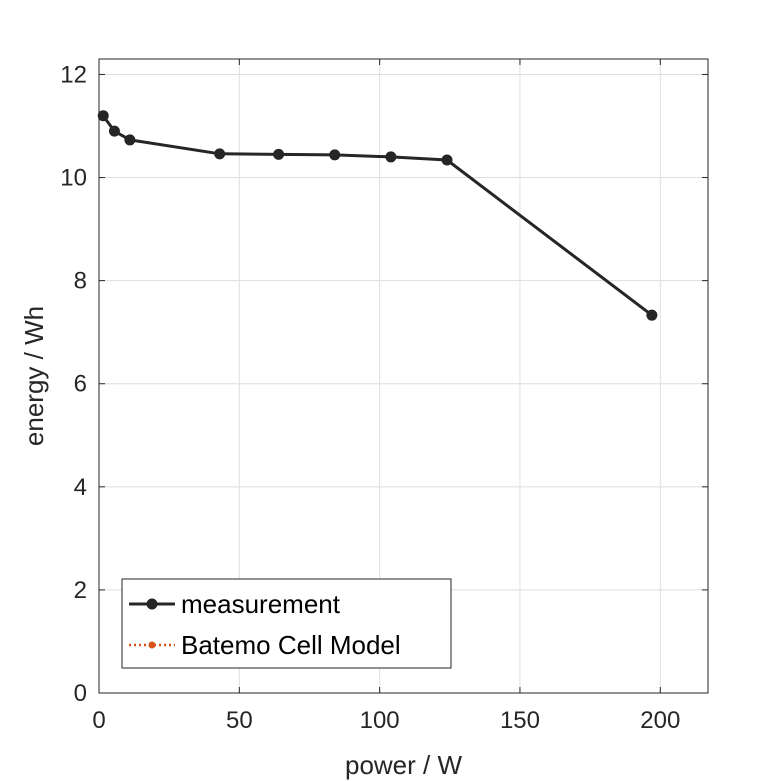 This screenshot has height=781, width=781. I want to click on legend-label-measurement: measurement, so click(261, 604).